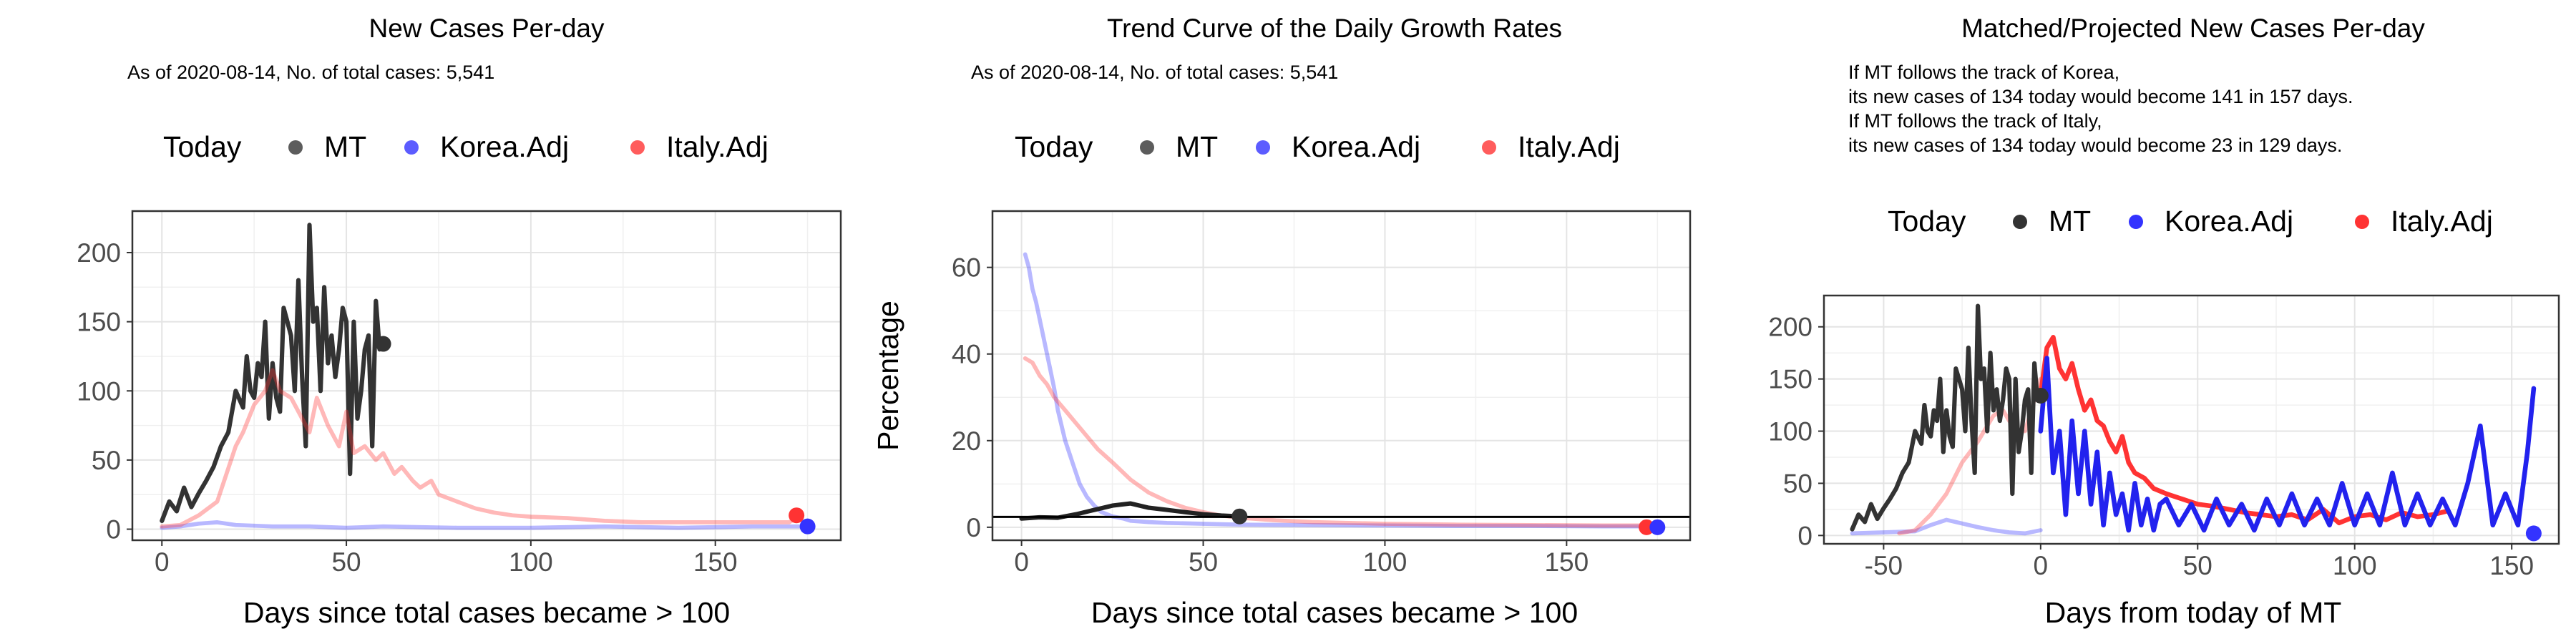 The height and width of the screenshot is (644, 2576). Describe the element at coordinates (888, 376) in the screenshot. I see `y-axis-label: Percentage` at that location.